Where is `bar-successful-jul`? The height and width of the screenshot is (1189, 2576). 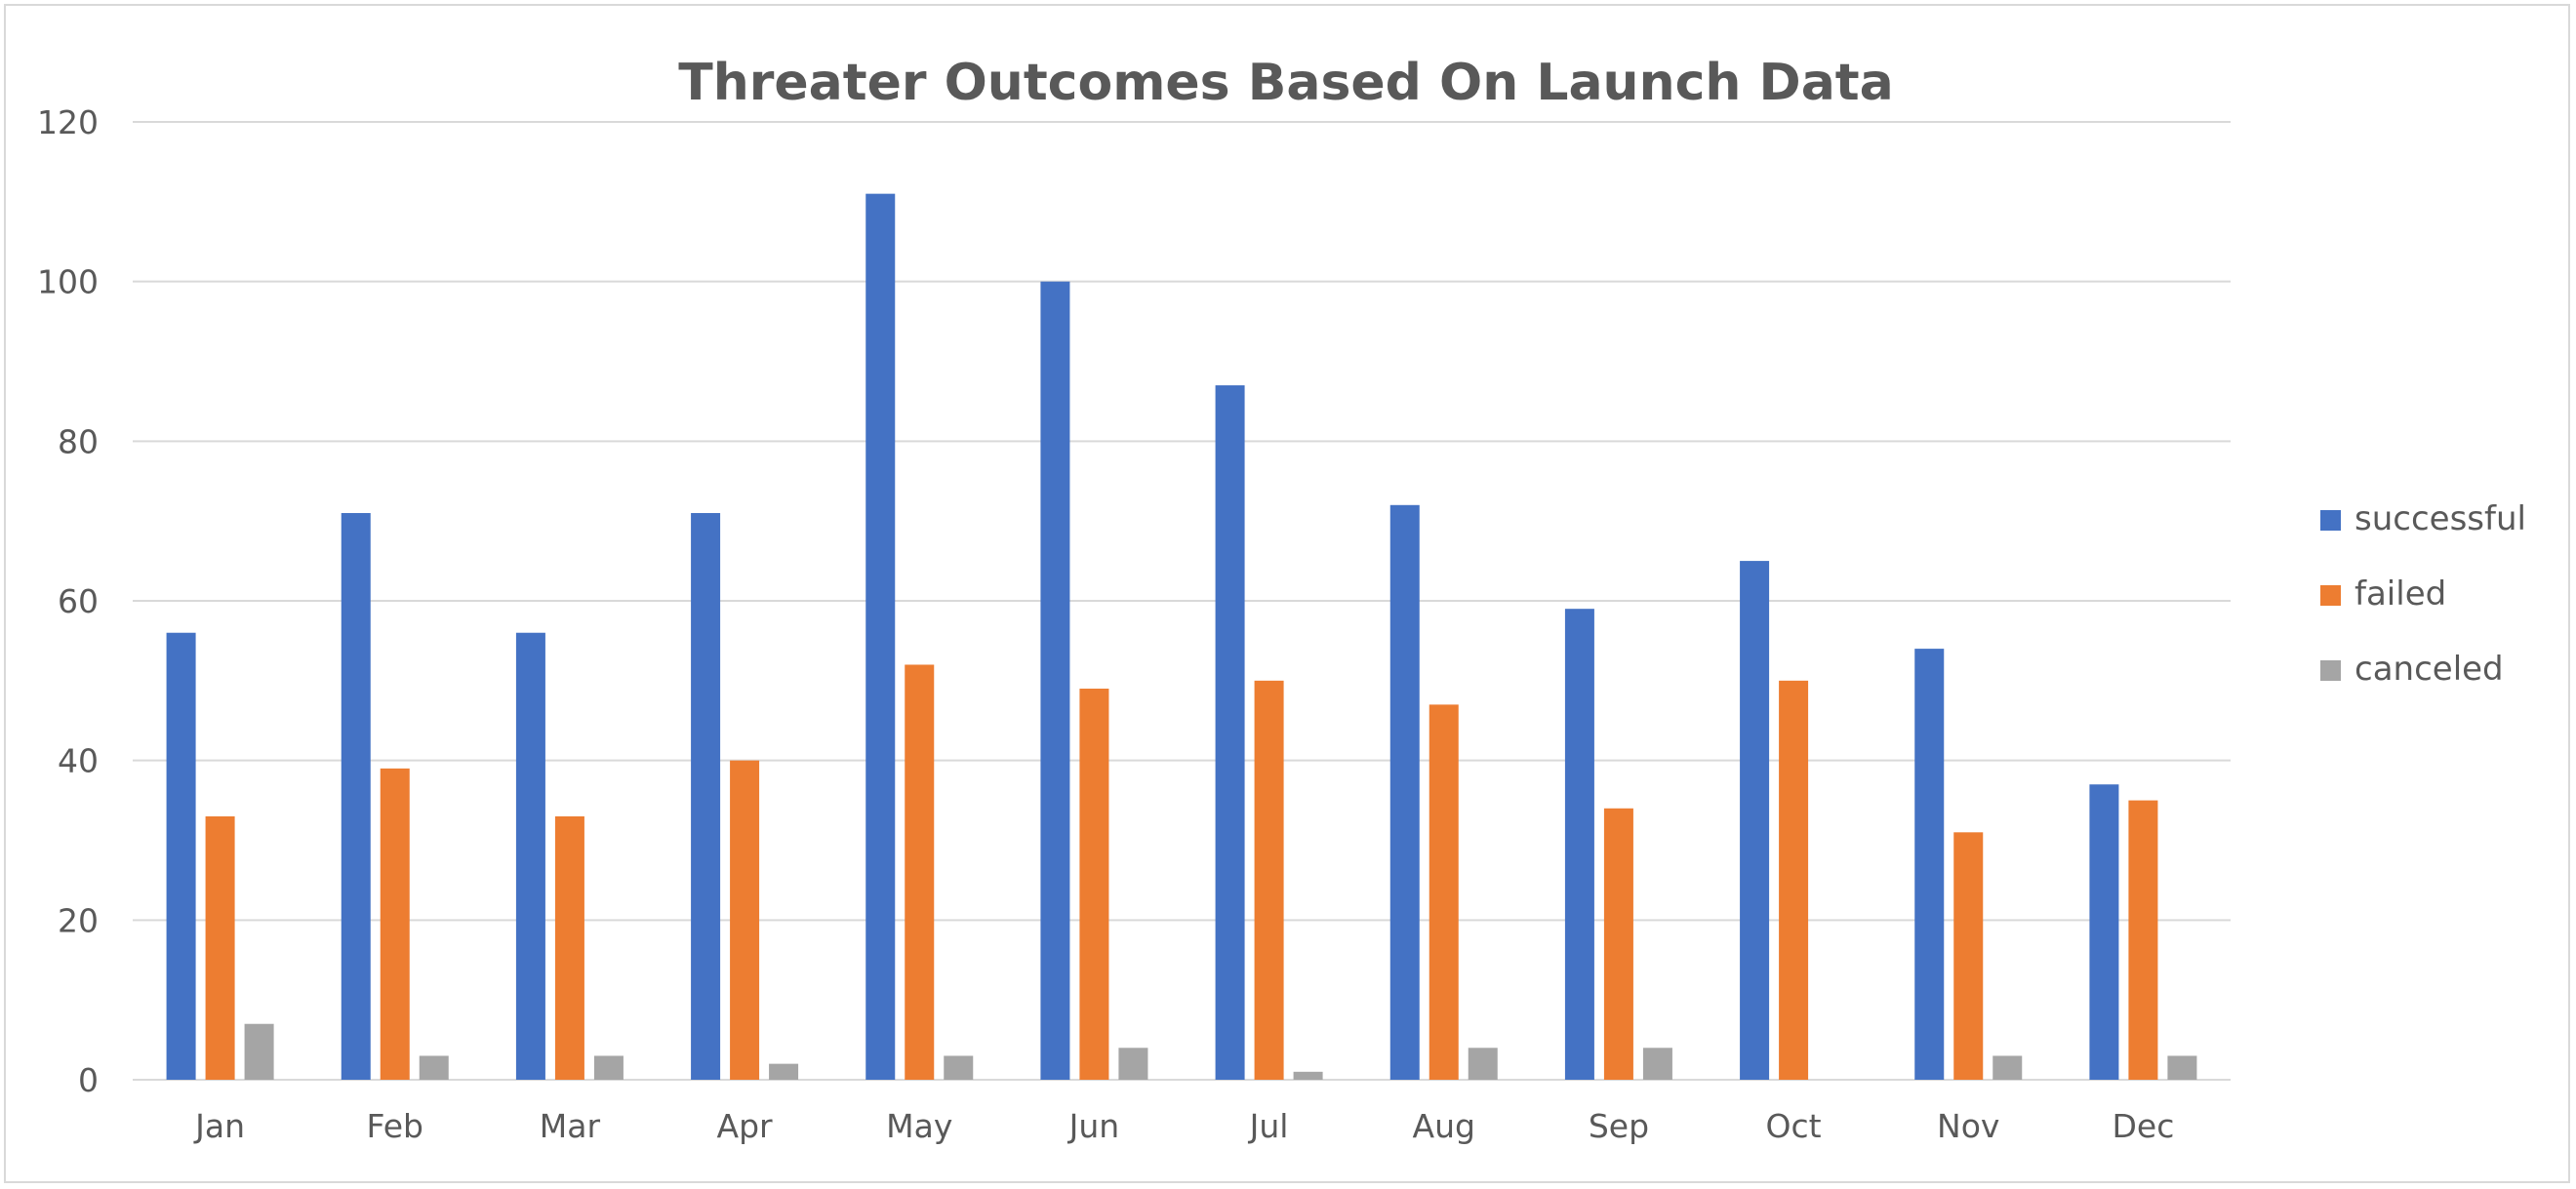
bar-successful-jul is located at coordinates (1230, 732).